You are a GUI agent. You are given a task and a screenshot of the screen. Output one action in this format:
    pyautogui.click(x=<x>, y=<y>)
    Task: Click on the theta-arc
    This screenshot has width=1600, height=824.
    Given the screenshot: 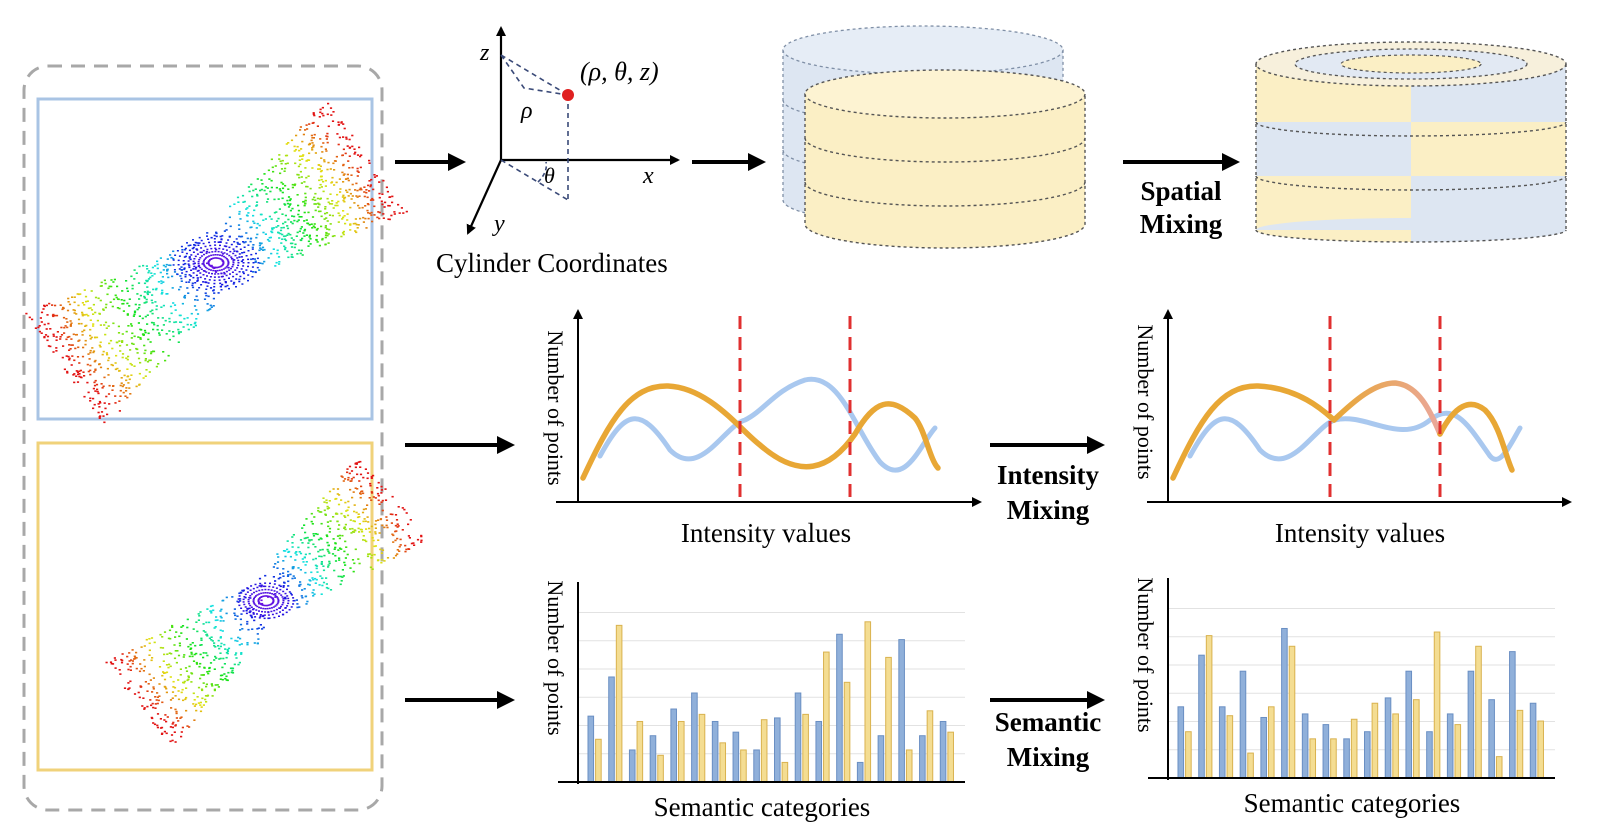 What is the action you would take?
    pyautogui.click(x=542, y=172)
    